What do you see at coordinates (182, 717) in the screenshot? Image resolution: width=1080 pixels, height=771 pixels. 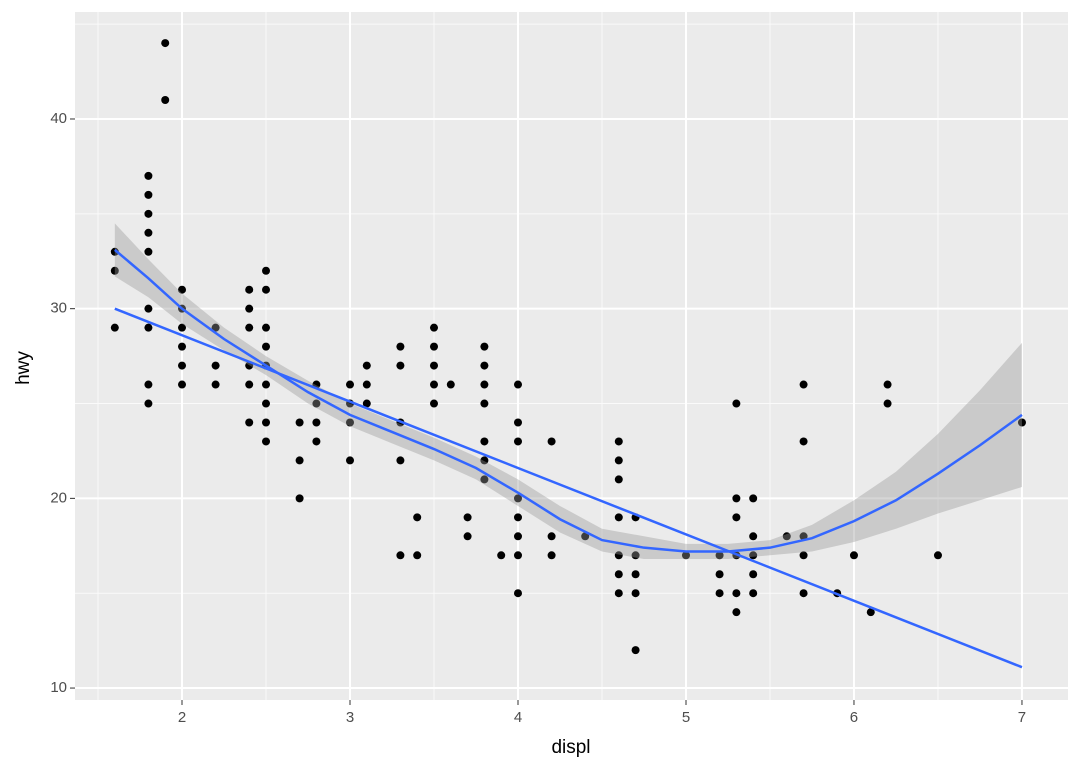 I see `x-tick-label: 2` at bounding box center [182, 717].